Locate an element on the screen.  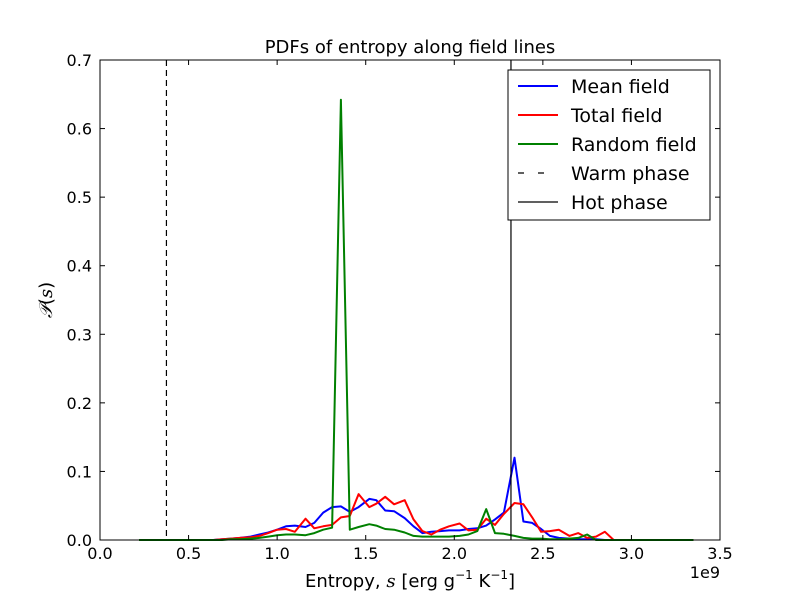
x-axis-title-exp2: −1 is located at coordinates (499, 575).